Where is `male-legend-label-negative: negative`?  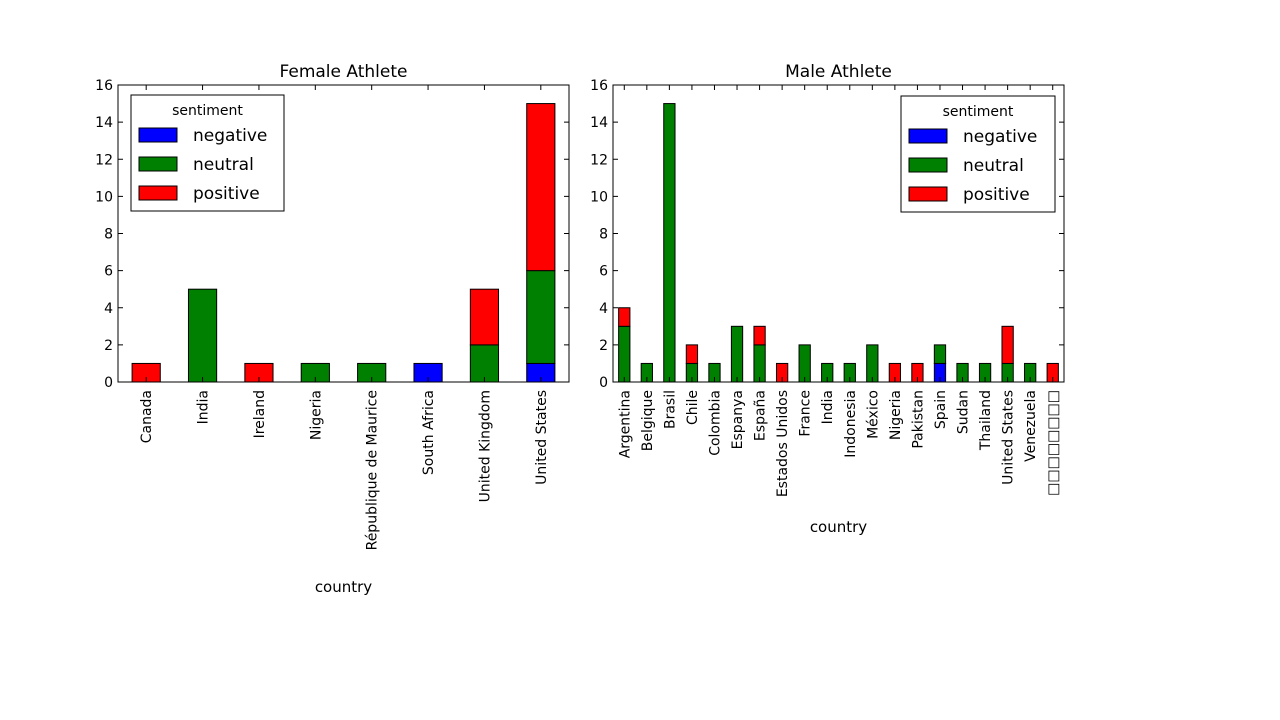 male-legend-label-negative: negative is located at coordinates (1000, 137).